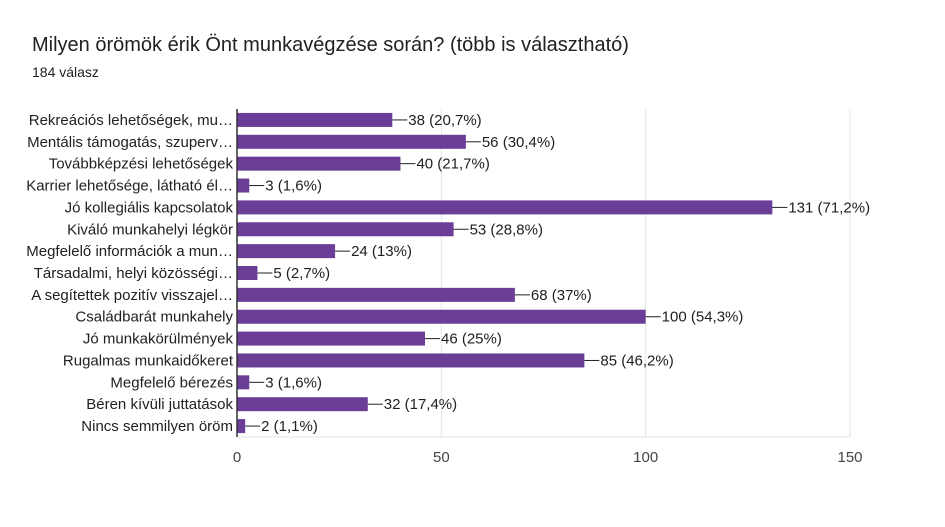 This screenshot has height=527, width=945. Describe the element at coordinates (158, 339) in the screenshot. I see `category-label: Jó munkakörülmények` at that location.